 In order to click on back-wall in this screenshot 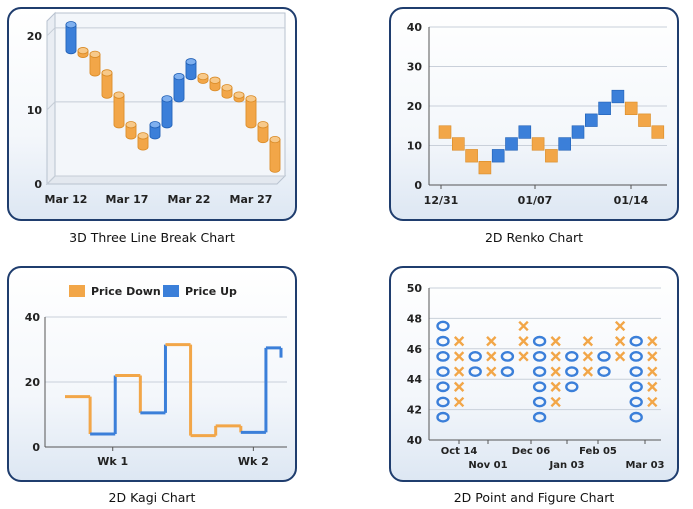, I will do `click(170, 94)`.